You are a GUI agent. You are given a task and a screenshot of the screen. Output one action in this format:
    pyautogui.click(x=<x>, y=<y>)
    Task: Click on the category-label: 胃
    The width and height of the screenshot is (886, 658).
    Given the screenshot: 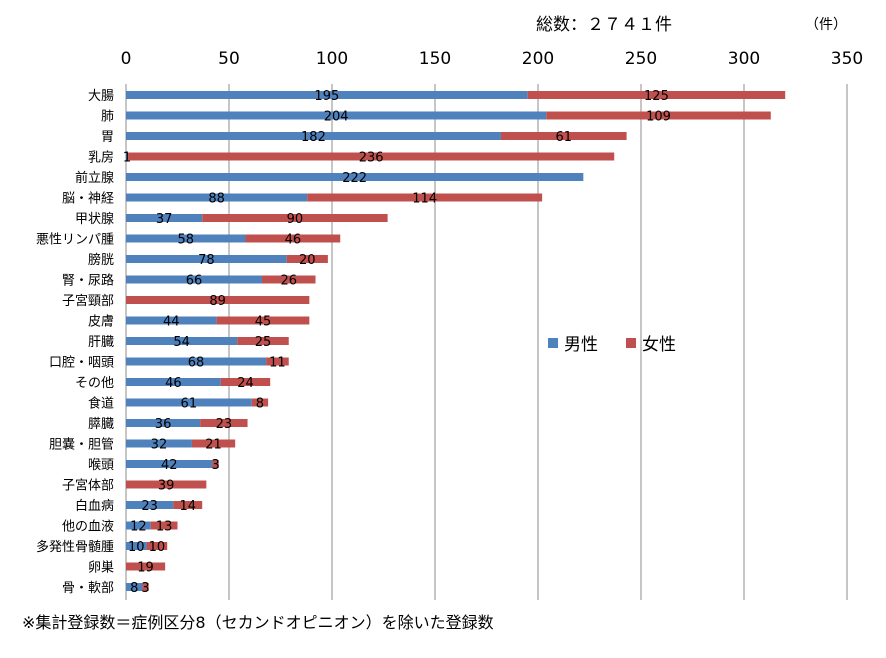 What is the action you would take?
    pyautogui.click(x=107, y=137)
    